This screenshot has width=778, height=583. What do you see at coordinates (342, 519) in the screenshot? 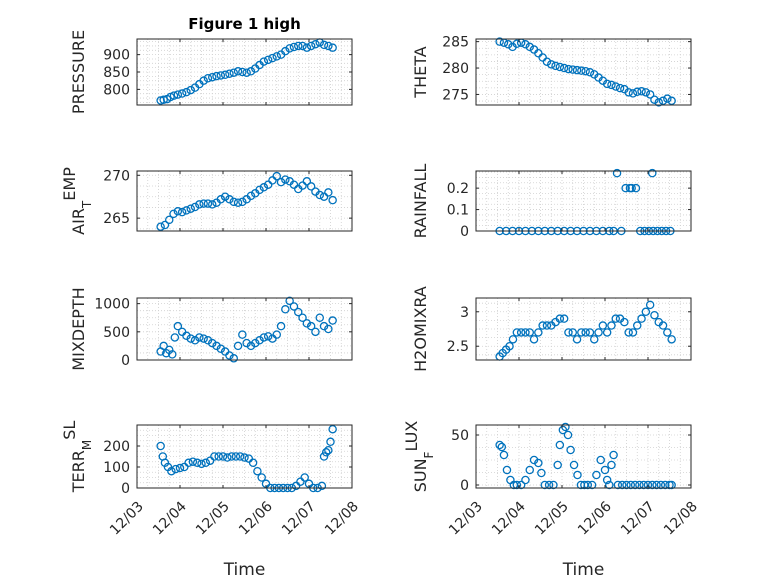
I see `x-tick-label: 12/08` at bounding box center [342, 519].